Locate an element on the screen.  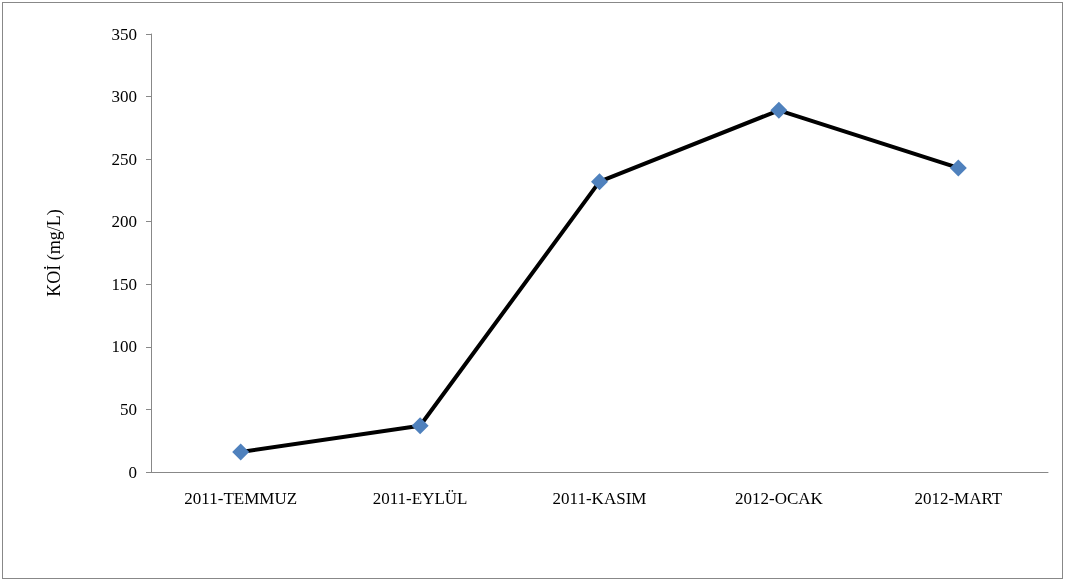
y-tick-label: 250 is located at coordinates (124, 159).